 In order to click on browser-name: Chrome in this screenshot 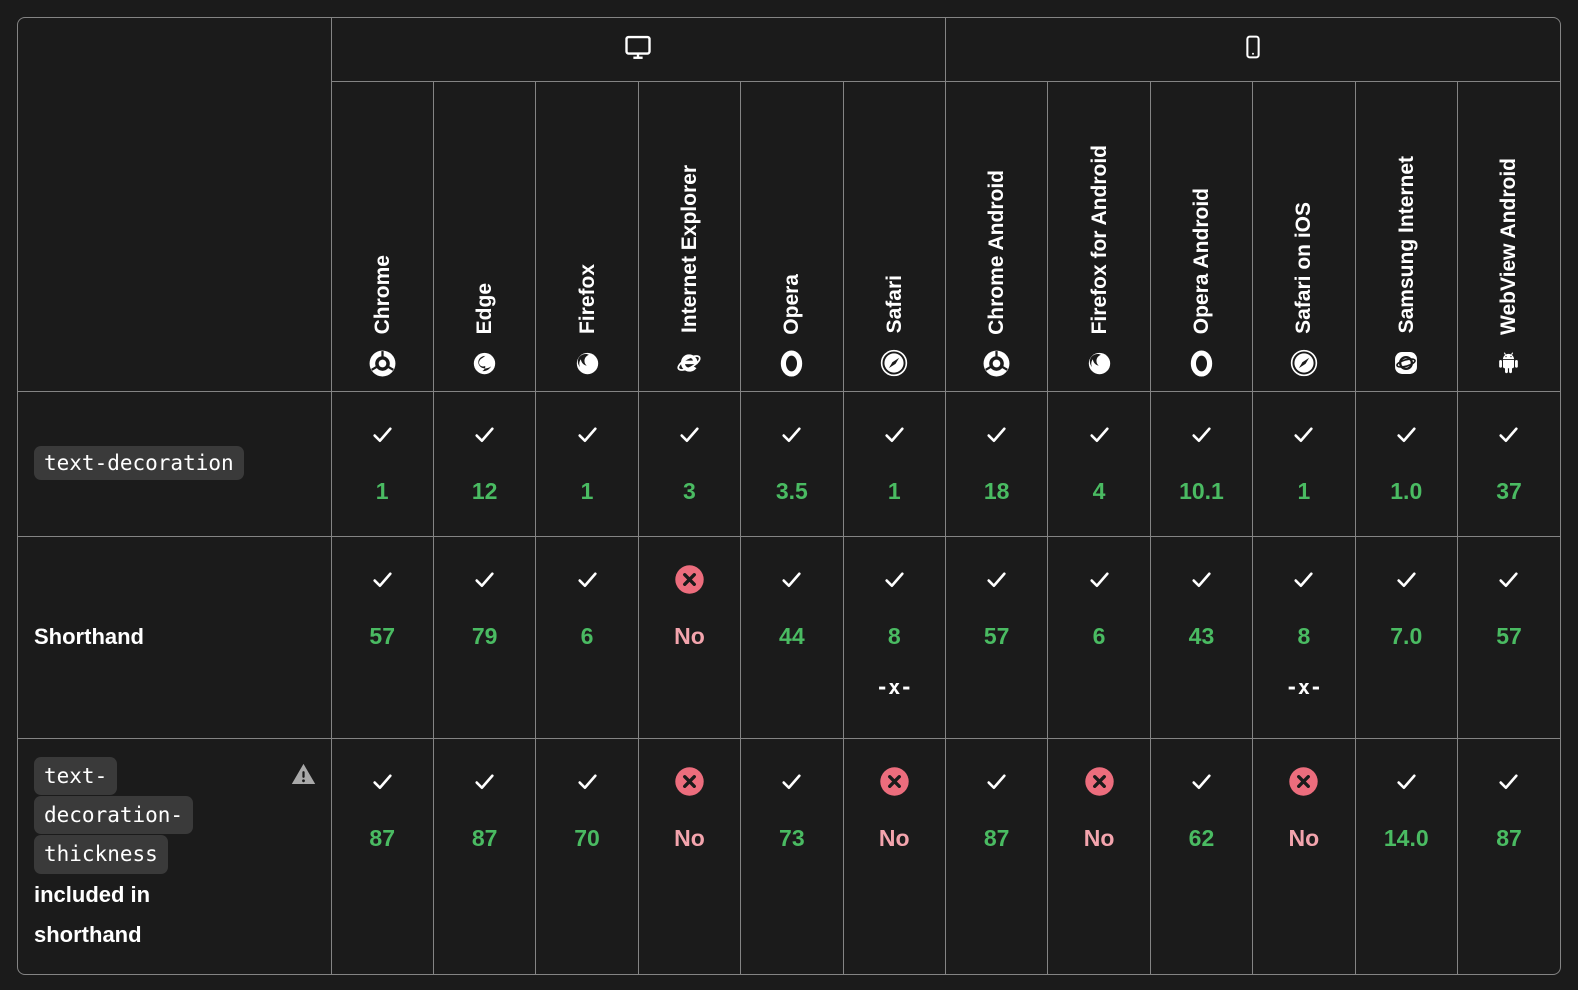, I will do `click(382, 295)`.